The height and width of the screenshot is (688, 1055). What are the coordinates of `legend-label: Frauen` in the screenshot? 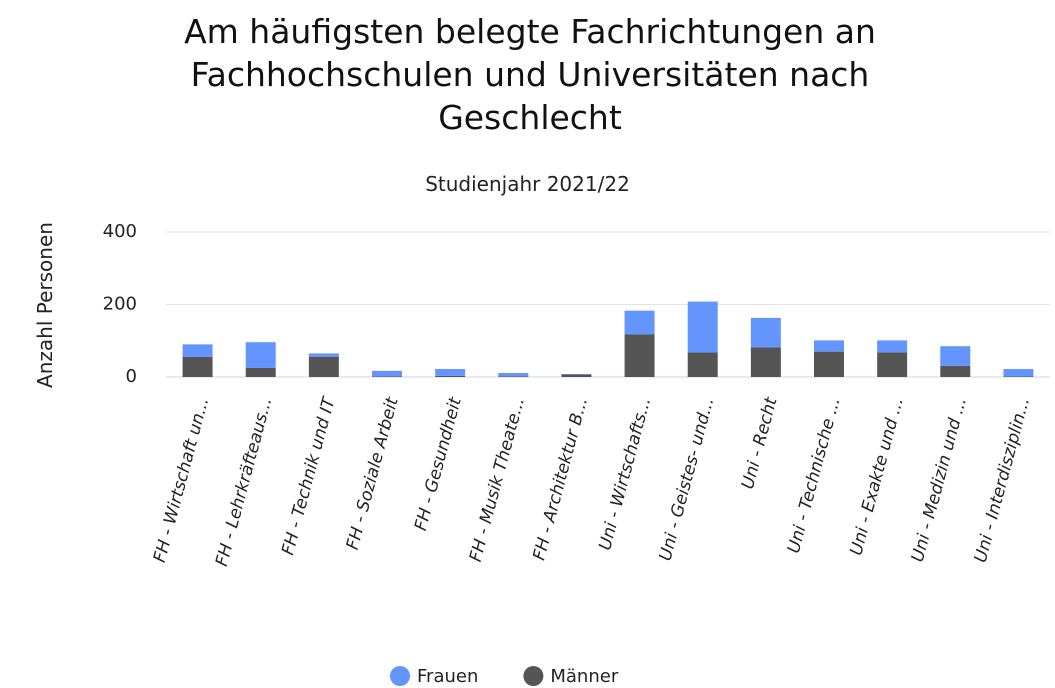 It's located at (447, 676).